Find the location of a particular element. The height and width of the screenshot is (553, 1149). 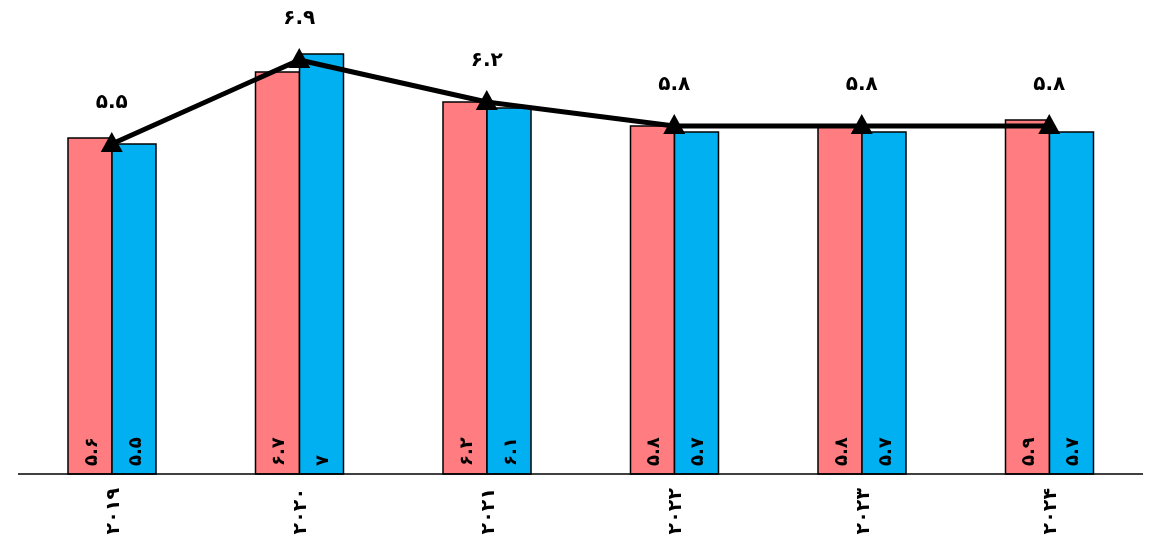

data-label: ۶.۱ is located at coordinates (509, 451).